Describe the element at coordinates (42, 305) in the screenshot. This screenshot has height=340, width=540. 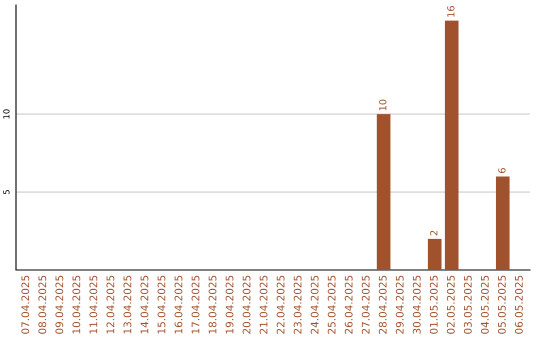
I see `x-tick-label: 08.04.2025` at that location.